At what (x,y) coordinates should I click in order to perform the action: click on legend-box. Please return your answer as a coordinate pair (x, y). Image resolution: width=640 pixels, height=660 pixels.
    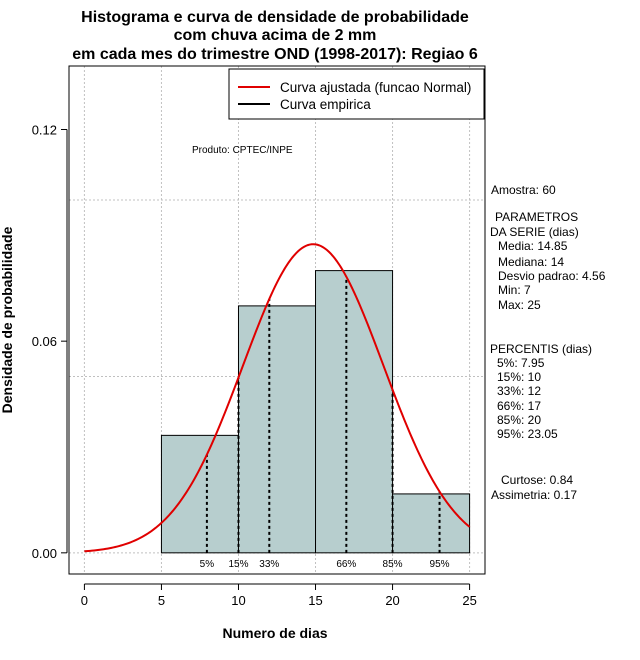
    Looking at the image, I should click on (356, 94).